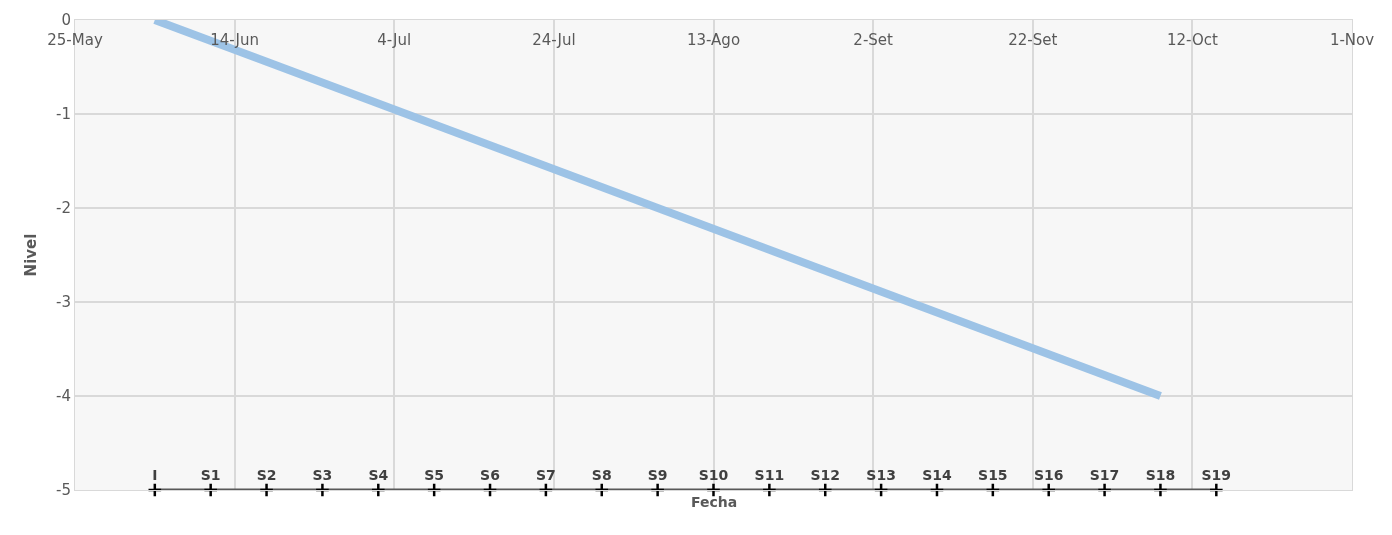 Image resolution: width=1392 pixels, height=535 pixels. What do you see at coordinates (554, 40) in the screenshot?
I see `x-tick-label: 24-Jul` at bounding box center [554, 40].